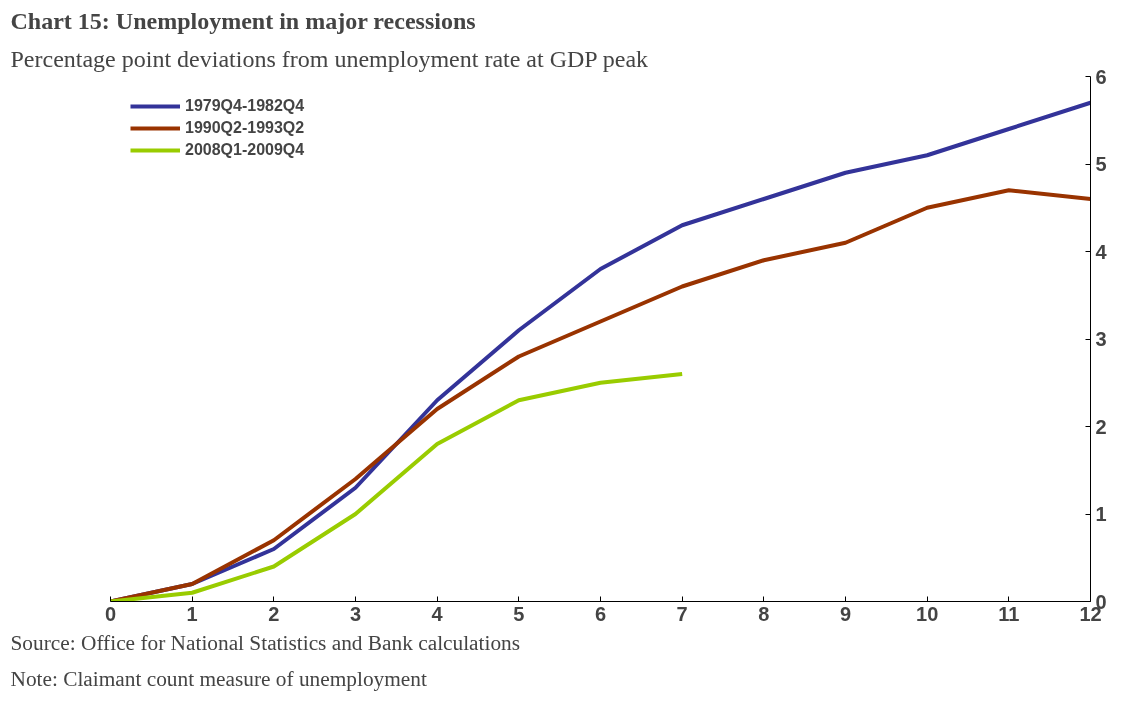 The width and height of the screenshot is (1126, 708). I want to click on x-tick-label: 9, so click(845, 613).